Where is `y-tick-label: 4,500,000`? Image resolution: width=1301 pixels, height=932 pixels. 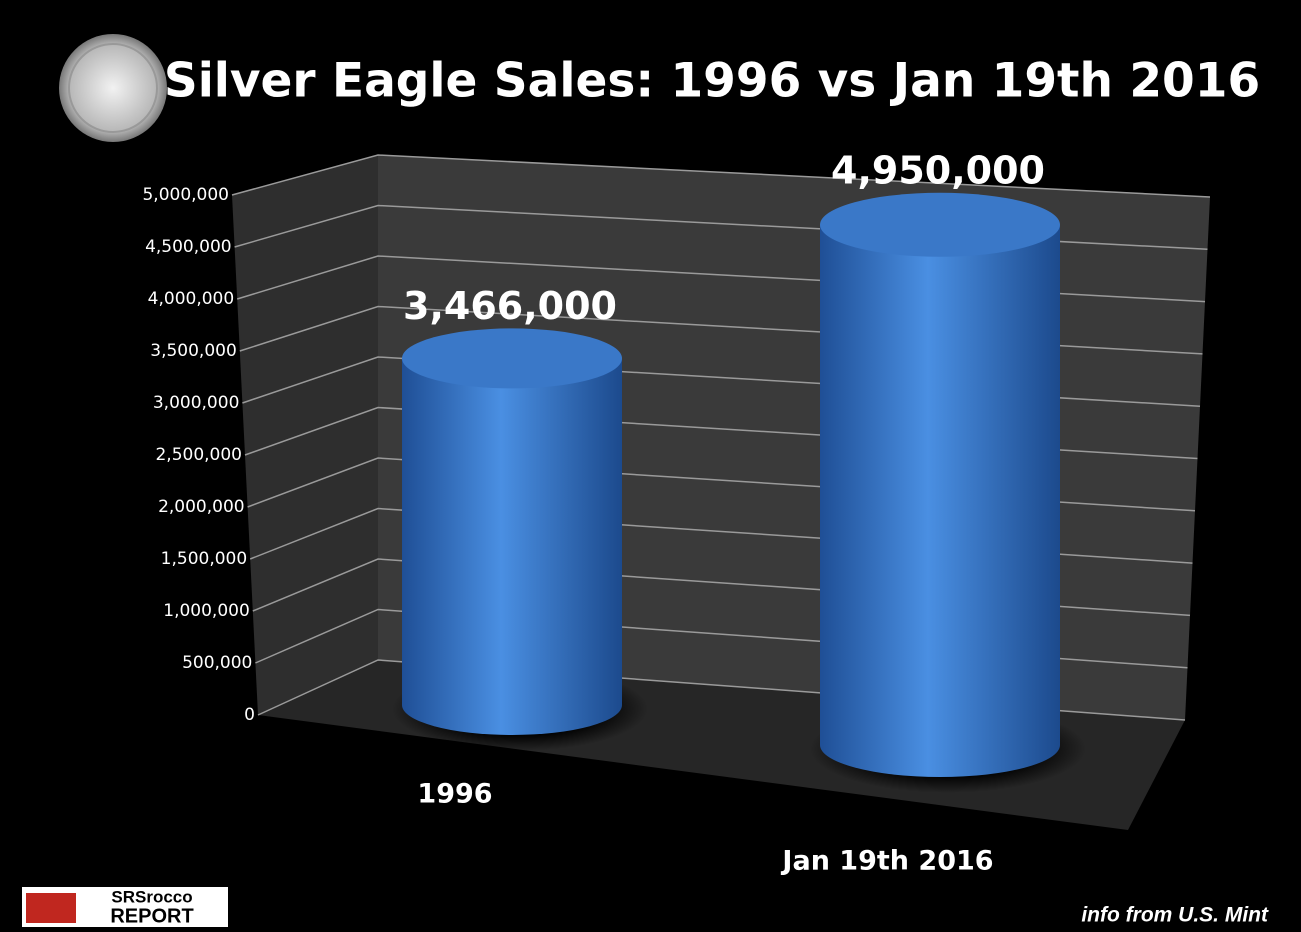 y-tick-label: 4,500,000 is located at coordinates (188, 247).